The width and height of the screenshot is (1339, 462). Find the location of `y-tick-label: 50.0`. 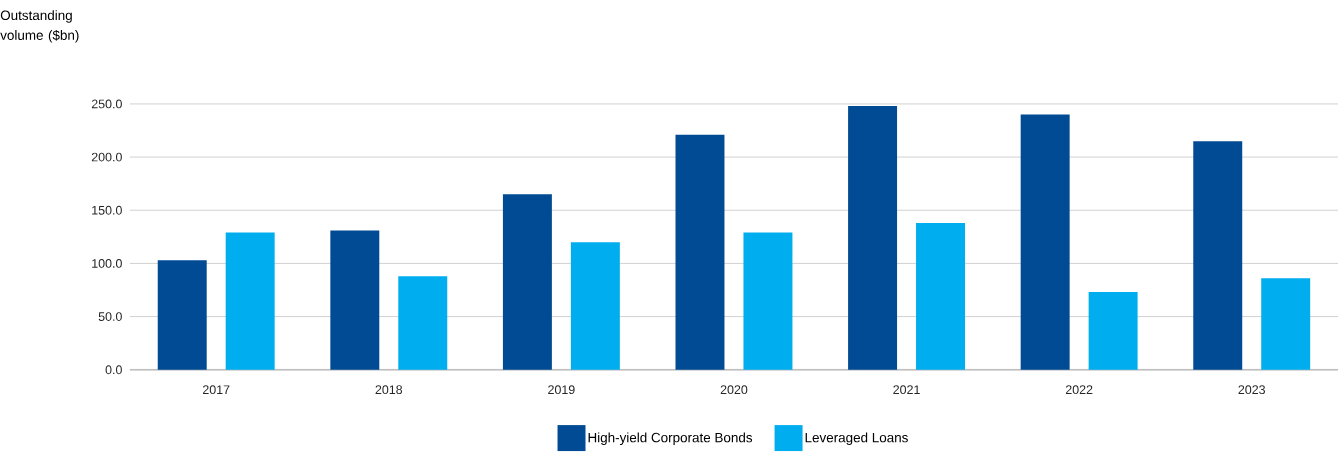

y-tick-label: 50.0 is located at coordinates (110, 317).